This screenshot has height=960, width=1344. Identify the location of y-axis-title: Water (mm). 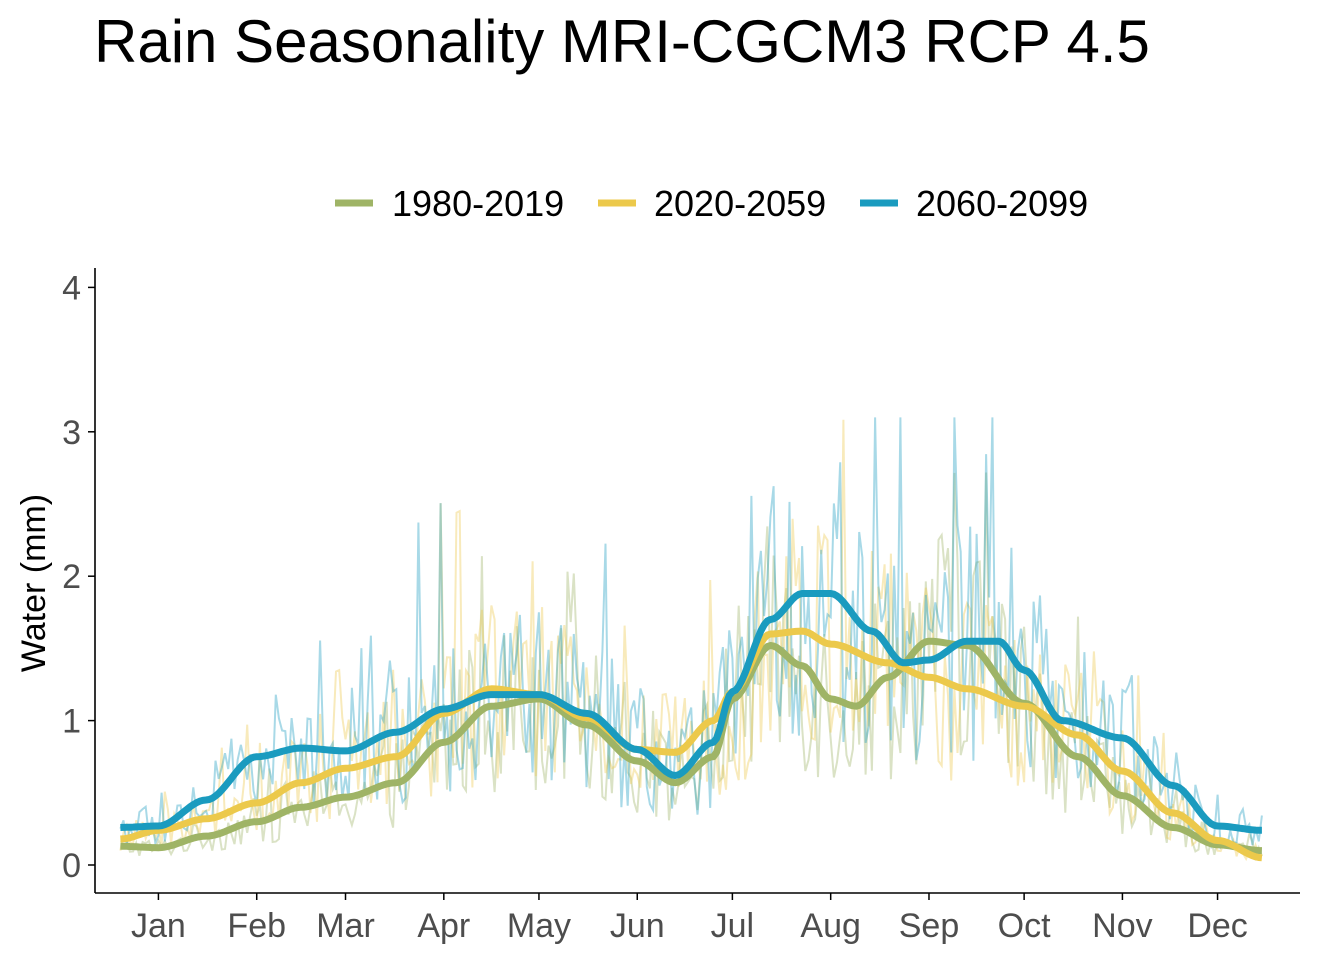
(34, 583).